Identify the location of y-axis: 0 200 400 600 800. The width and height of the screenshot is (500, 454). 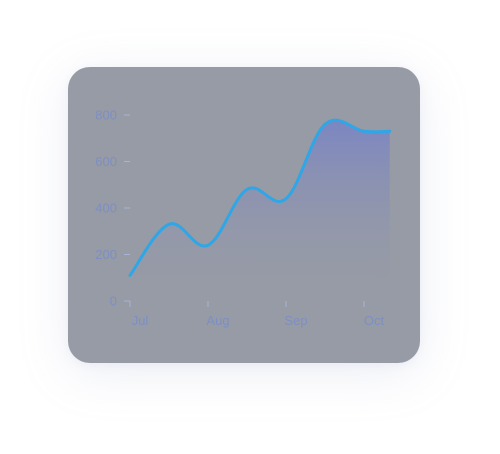
(112, 208).